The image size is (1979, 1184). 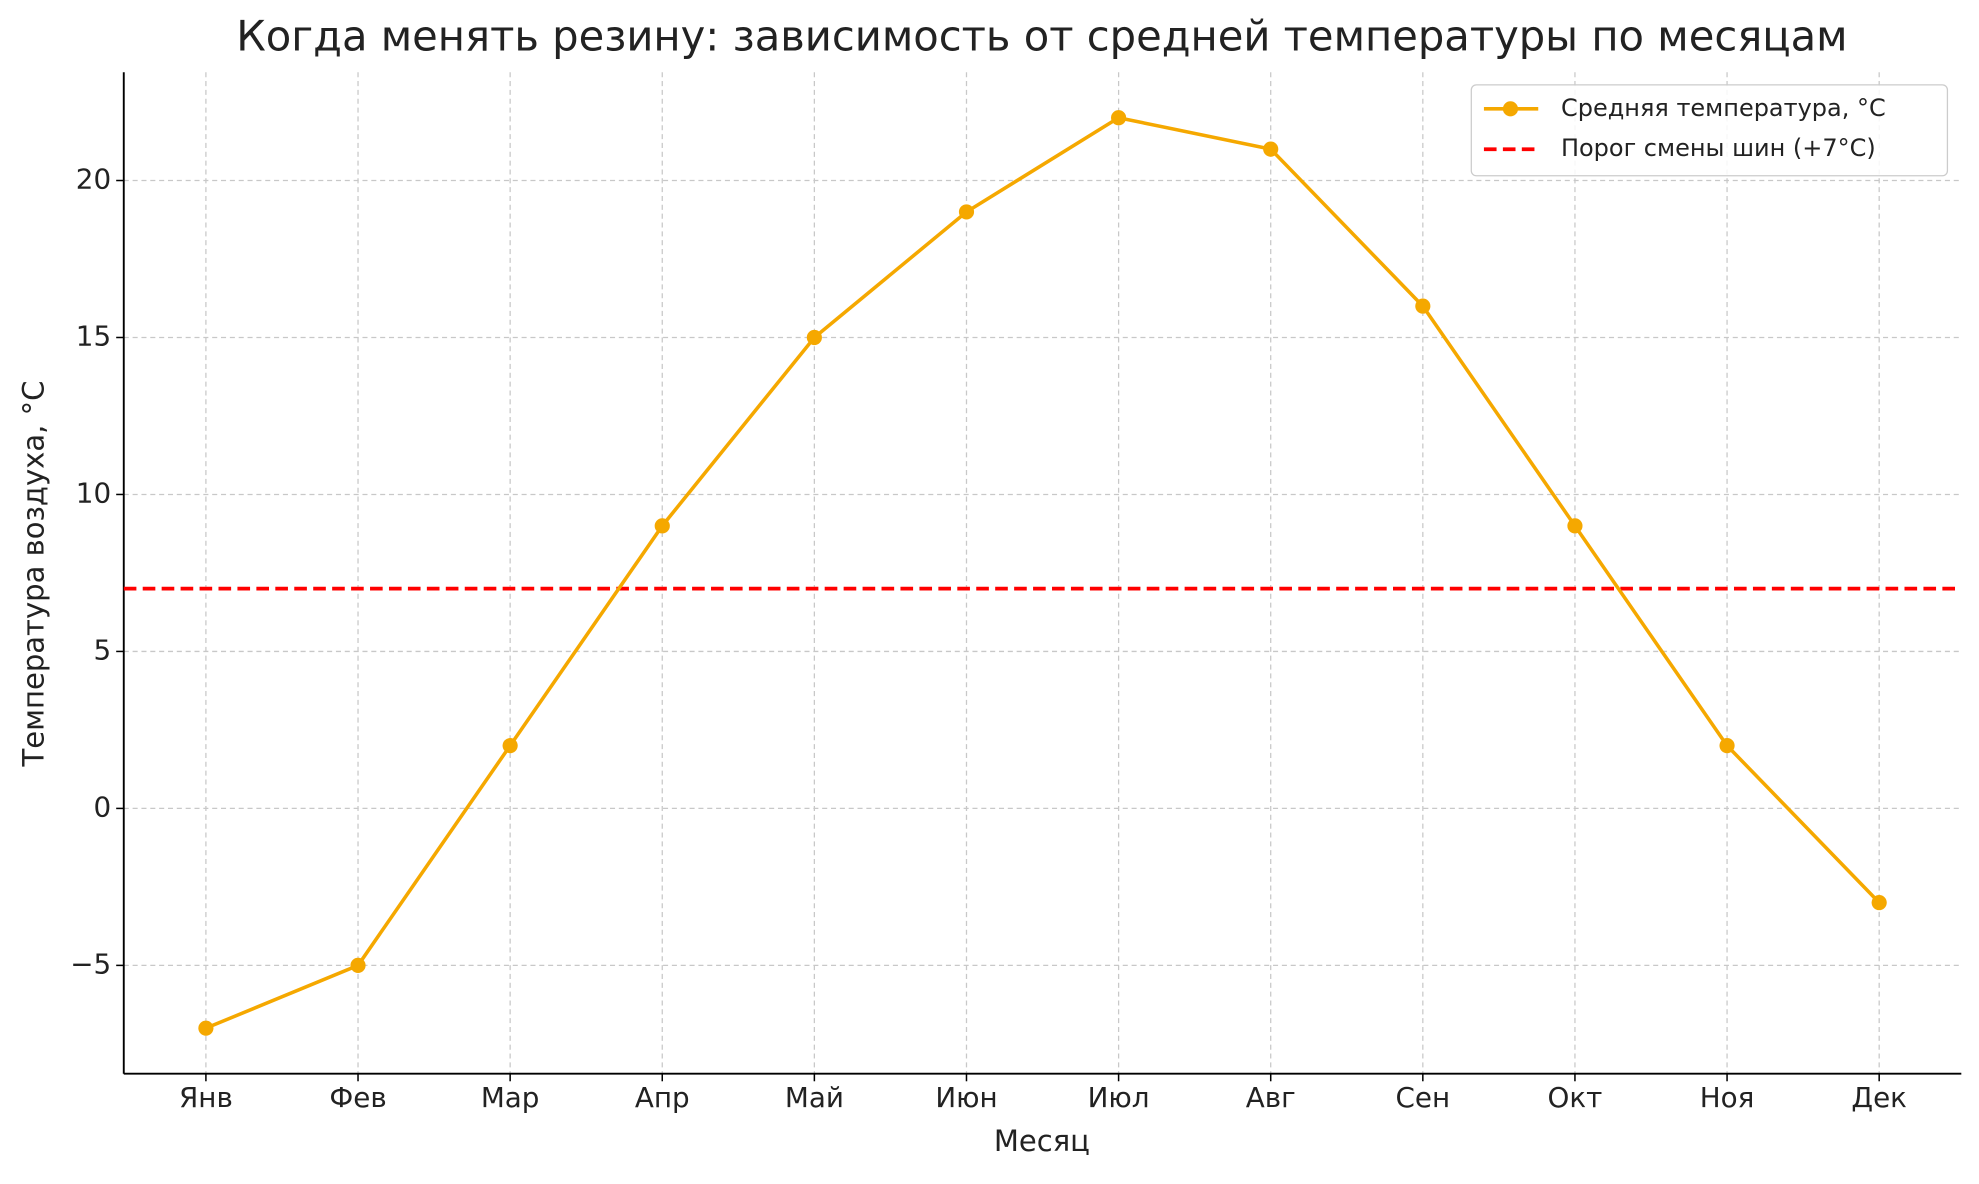 I want to click on x-tick-label: Июл, so click(x=1119, y=1097).